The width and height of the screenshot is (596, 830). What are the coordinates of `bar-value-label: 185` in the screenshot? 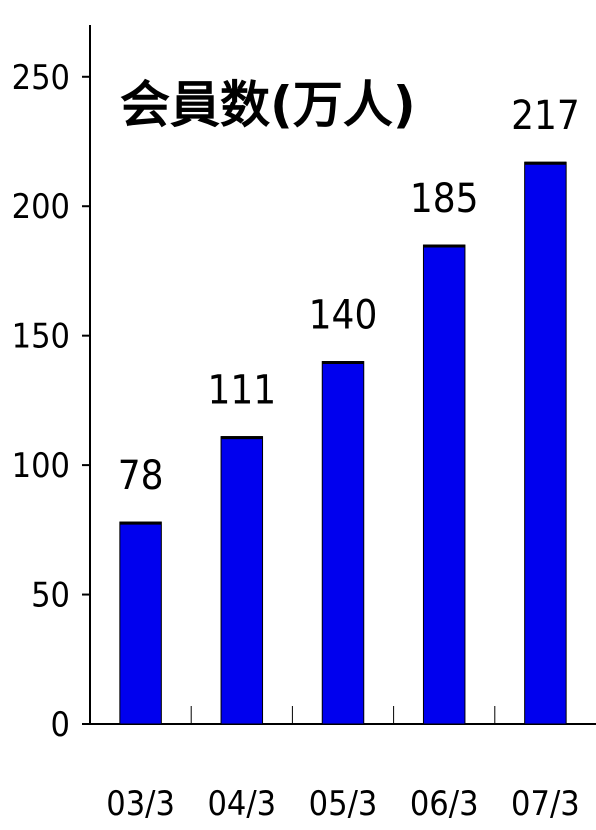 It's located at (444, 199).